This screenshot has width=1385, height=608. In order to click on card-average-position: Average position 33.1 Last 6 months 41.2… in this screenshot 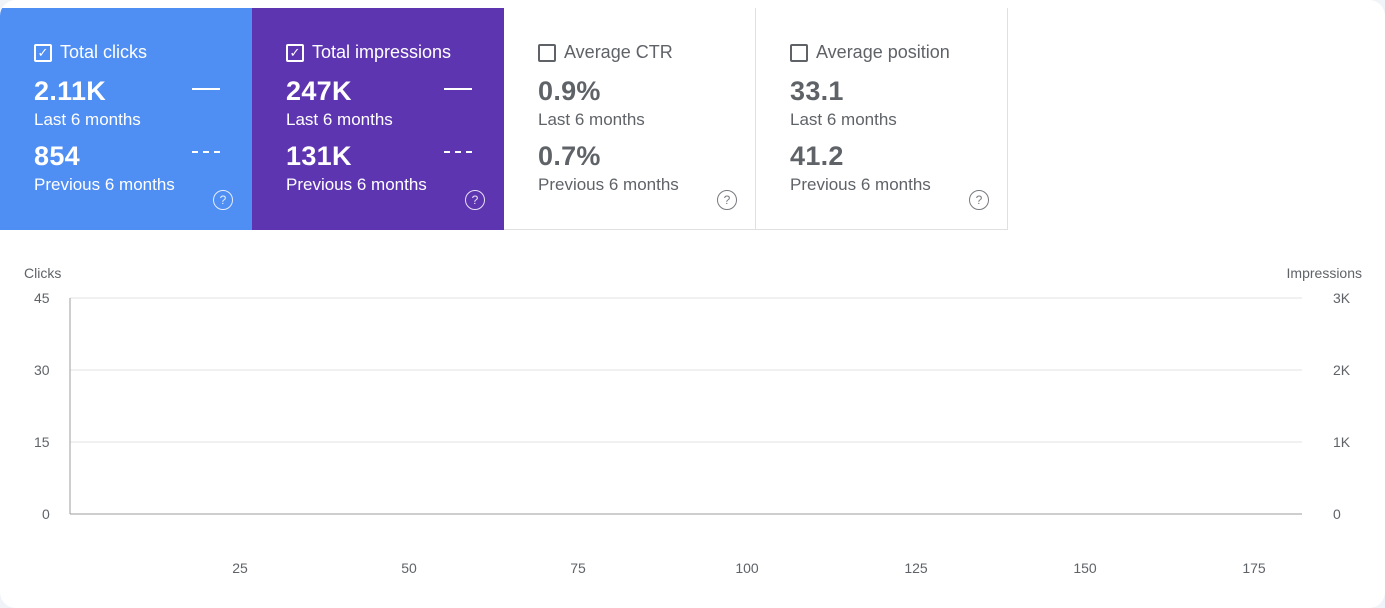, I will do `click(882, 119)`.